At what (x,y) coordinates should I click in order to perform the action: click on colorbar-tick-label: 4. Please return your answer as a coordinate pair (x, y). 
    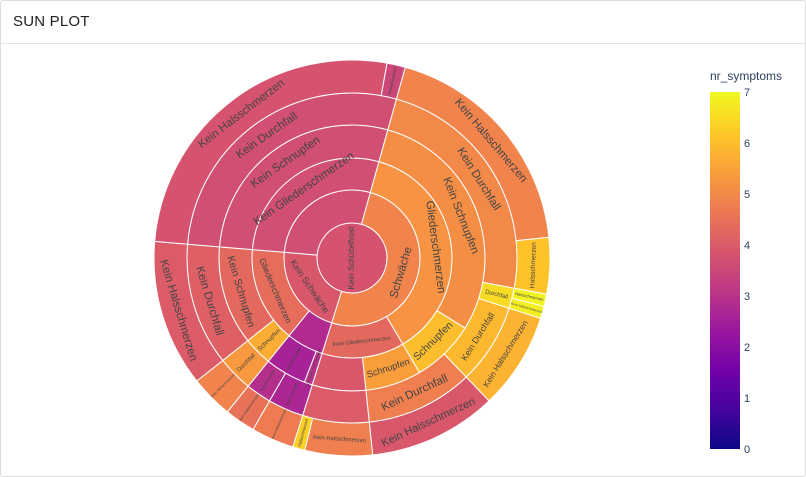
    Looking at the image, I should click on (747, 246).